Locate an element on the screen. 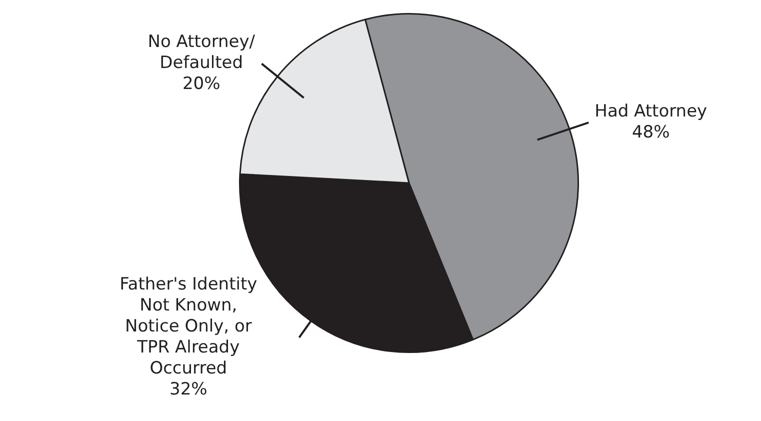 This screenshot has width=761, height=421. data-label: 20% is located at coordinates (201, 84).